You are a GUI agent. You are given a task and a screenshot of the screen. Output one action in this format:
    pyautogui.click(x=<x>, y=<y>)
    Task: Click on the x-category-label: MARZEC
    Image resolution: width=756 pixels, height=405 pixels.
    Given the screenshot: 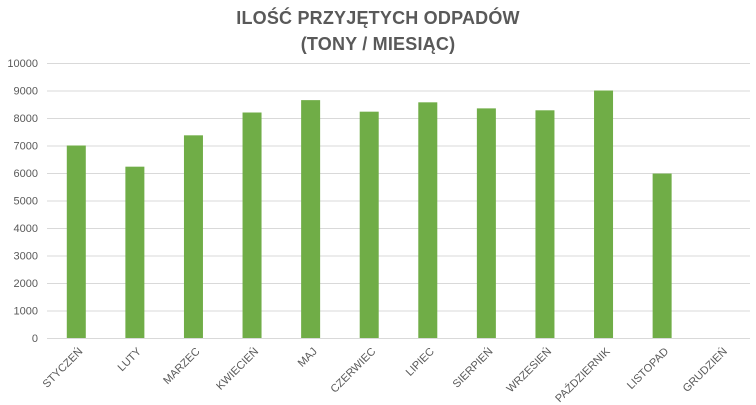 What is the action you would take?
    pyautogui.click(x=181, y=366)
    